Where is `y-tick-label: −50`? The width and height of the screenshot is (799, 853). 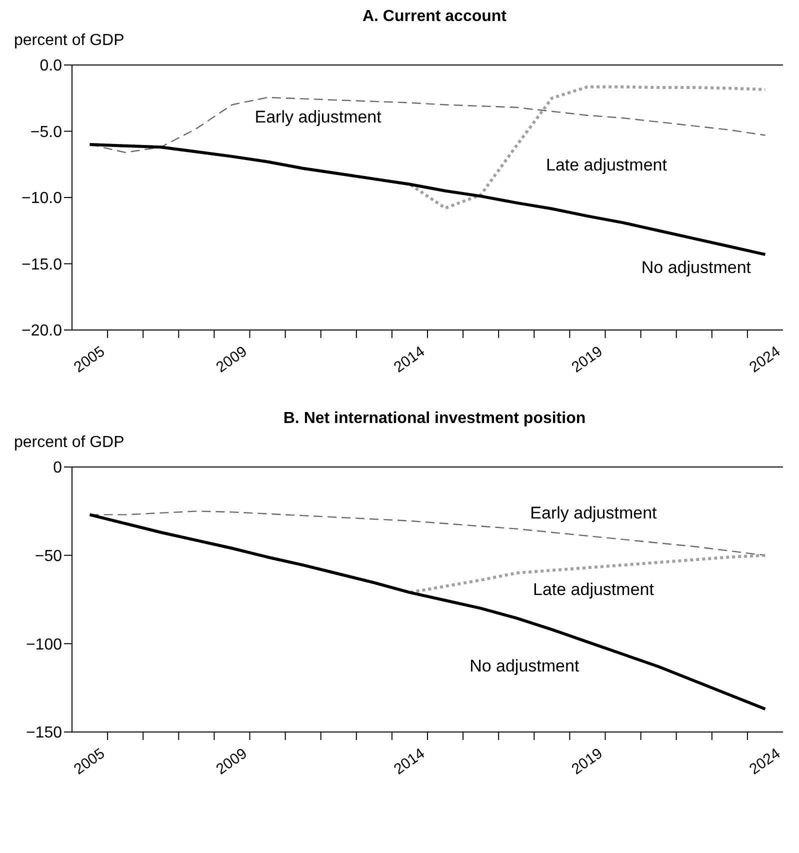
y-tick-label: −50 is located at coordinates (48, 557).